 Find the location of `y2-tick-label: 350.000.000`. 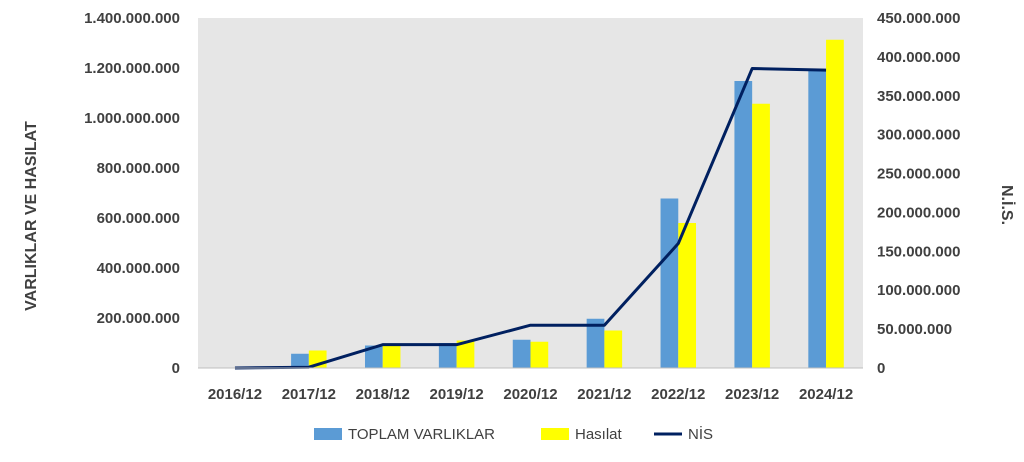

y2-tick-label: 350.000.000 is located at coordinates (918, 96).